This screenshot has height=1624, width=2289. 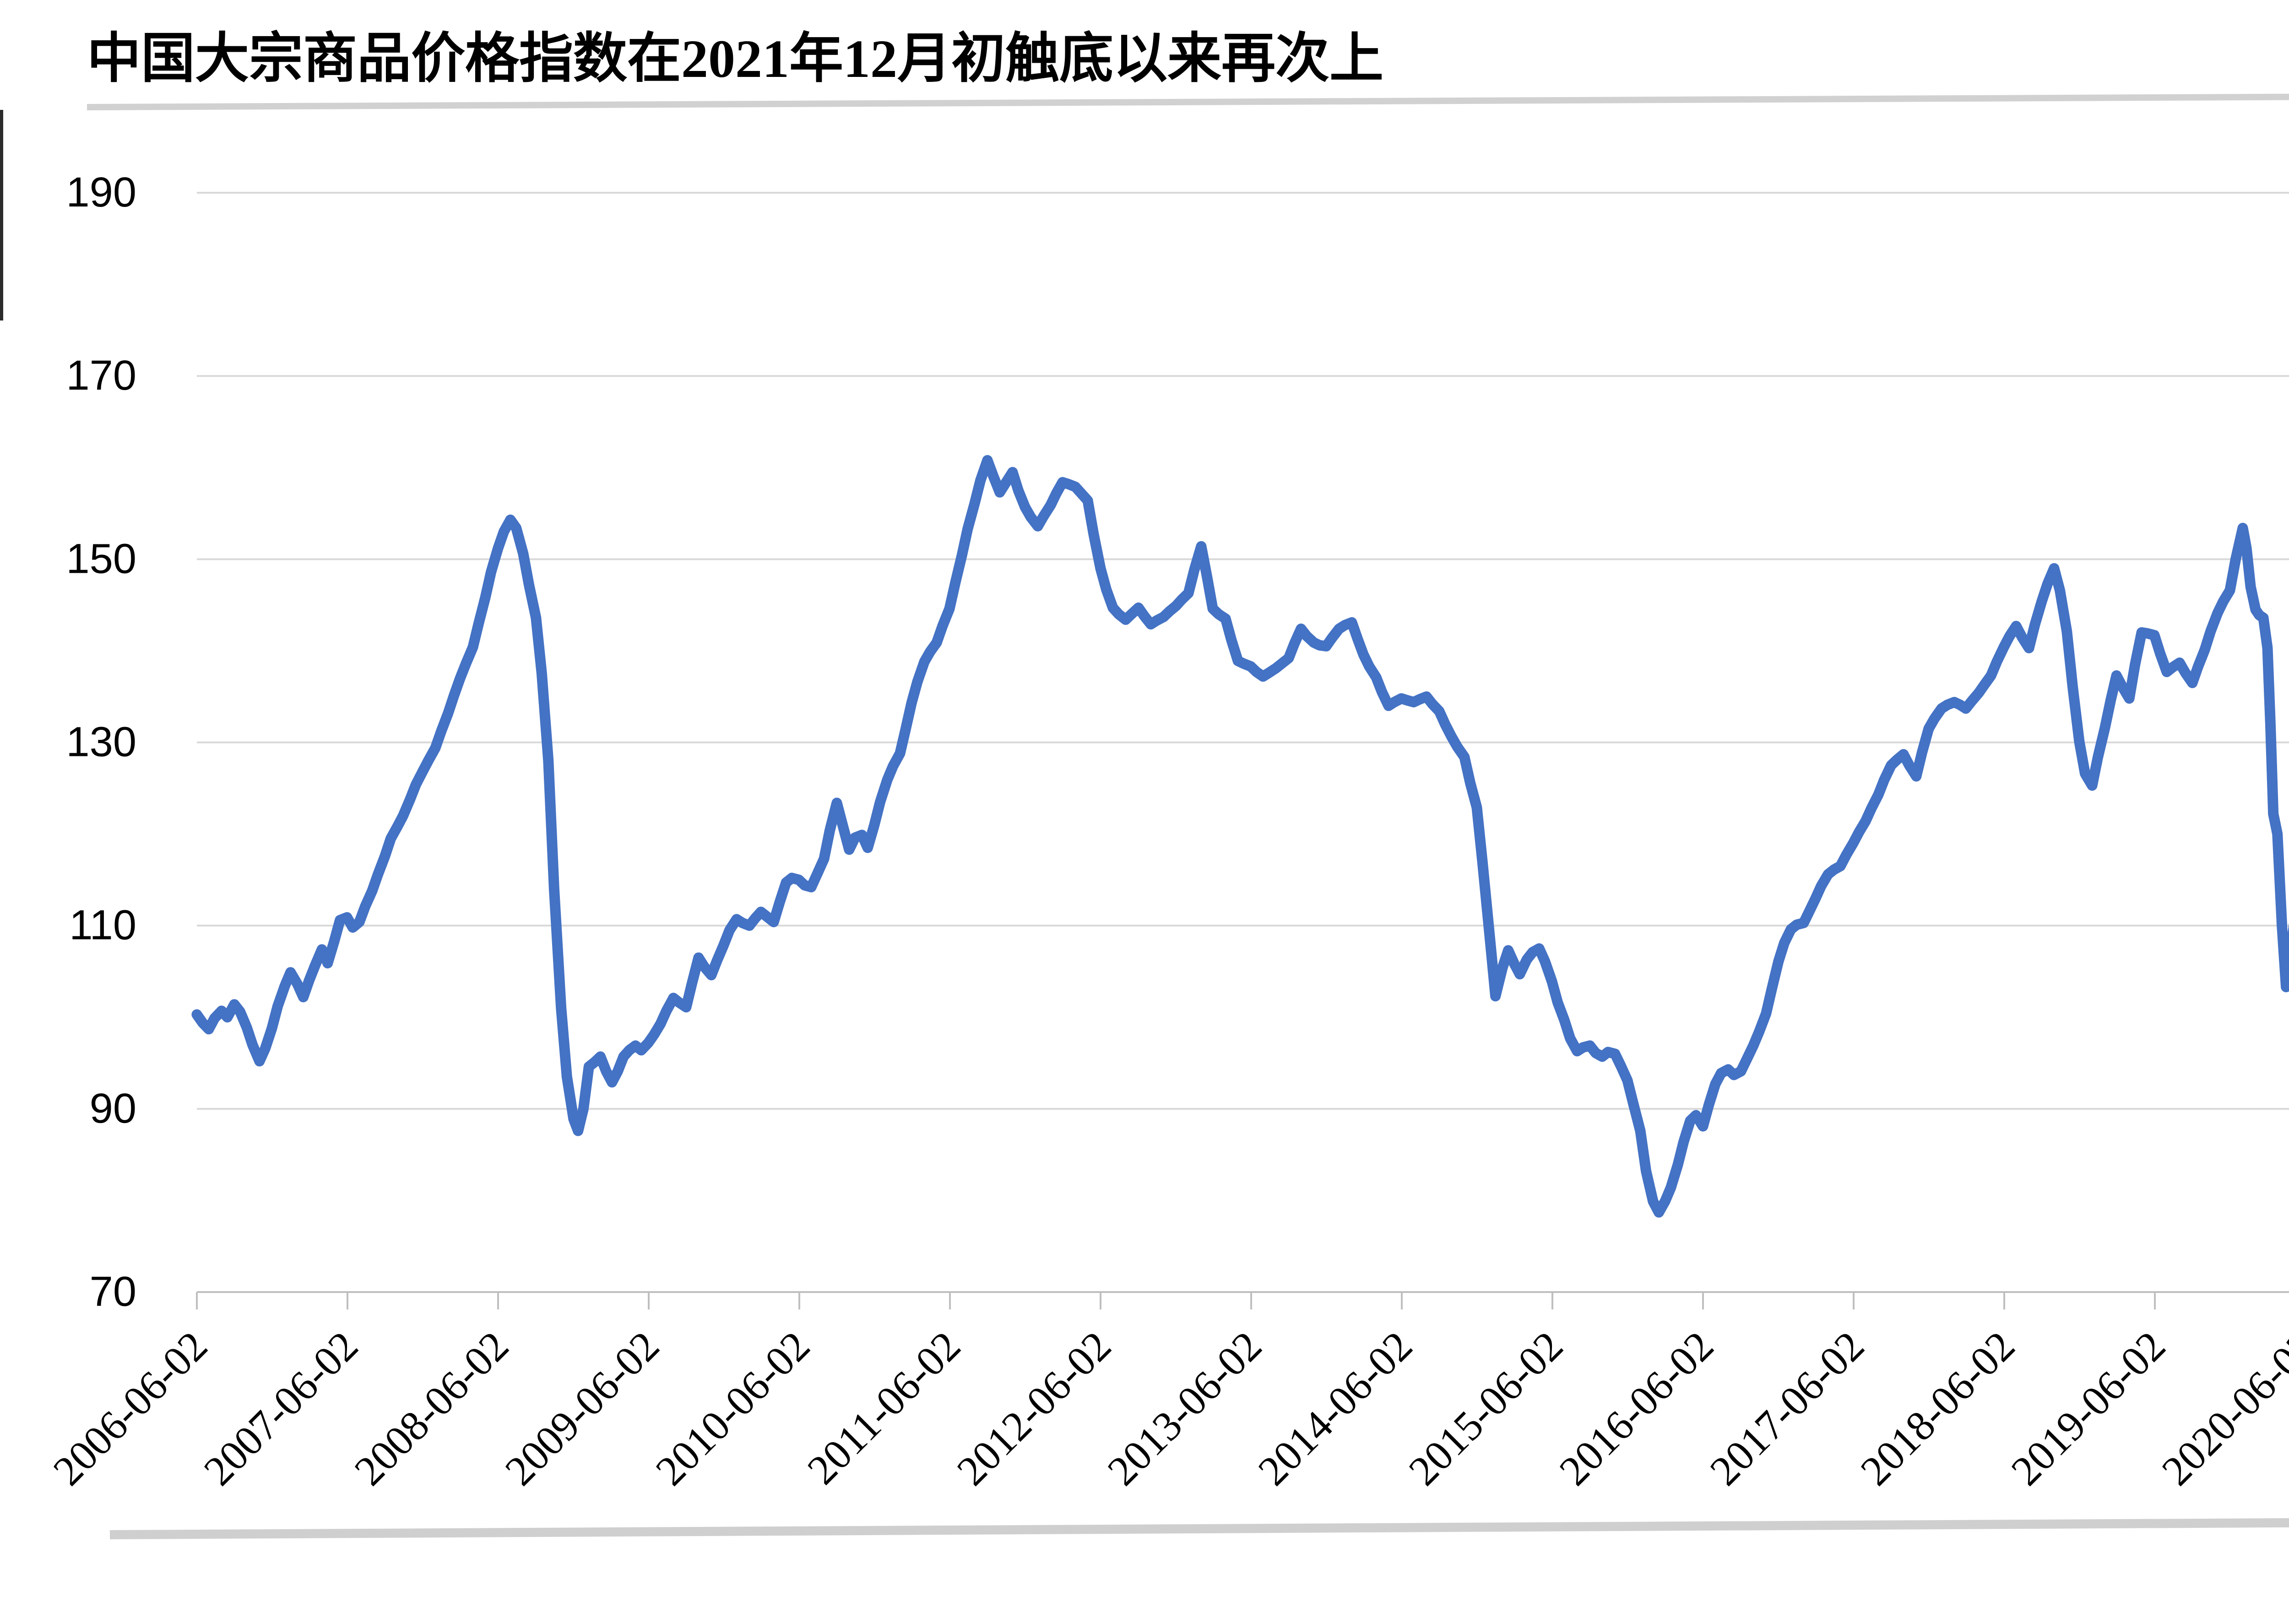 I want to click on y-tick-label: 90, so click(x=113, y=1108).